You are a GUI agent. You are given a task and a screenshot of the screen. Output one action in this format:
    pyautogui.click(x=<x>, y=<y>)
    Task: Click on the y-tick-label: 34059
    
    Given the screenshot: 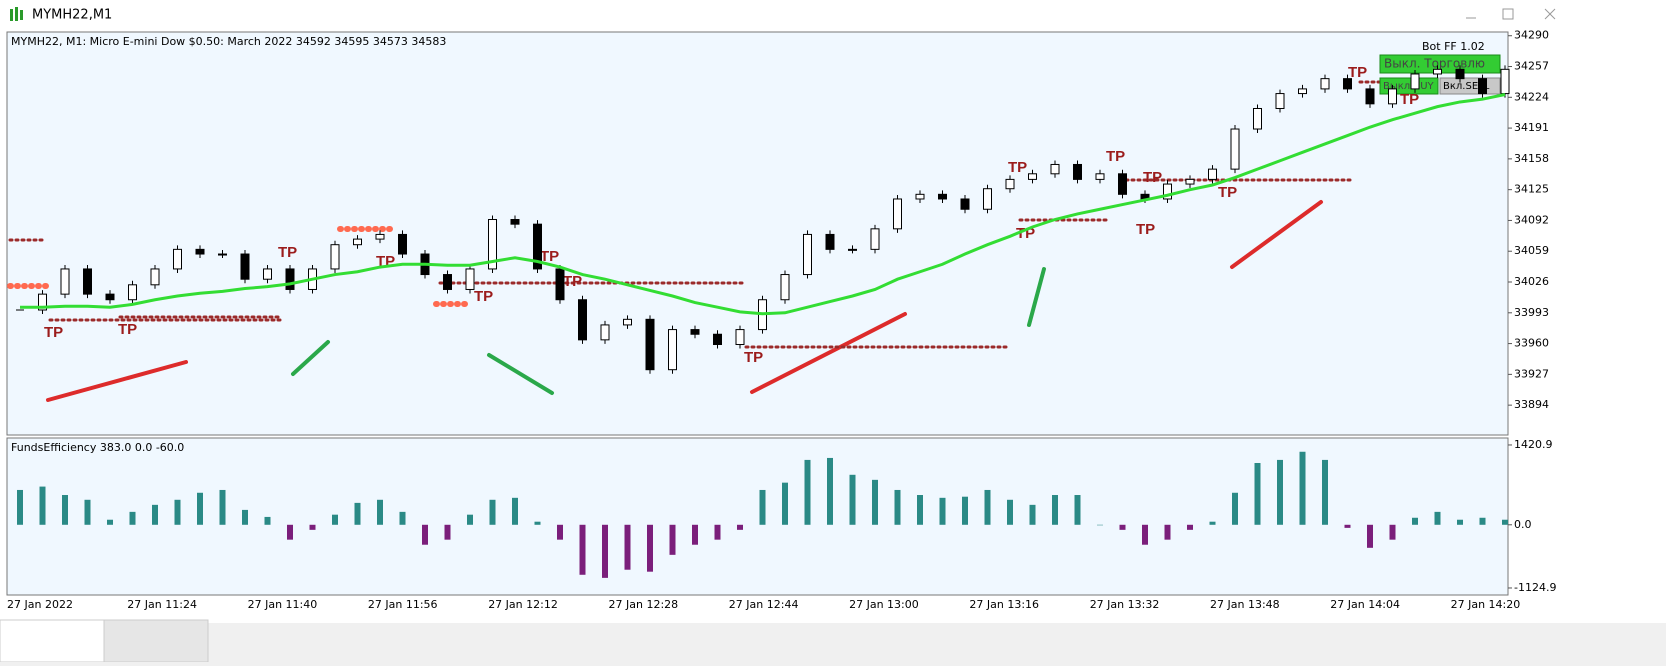 What is the action you would take?
    pyautogui.click(x=1531, y=250)
    